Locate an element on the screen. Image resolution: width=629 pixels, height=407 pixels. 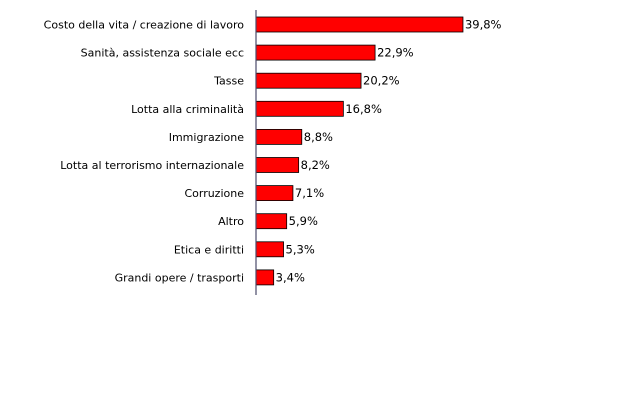
value-label: 7,1% is located at coordinates (309, 193).